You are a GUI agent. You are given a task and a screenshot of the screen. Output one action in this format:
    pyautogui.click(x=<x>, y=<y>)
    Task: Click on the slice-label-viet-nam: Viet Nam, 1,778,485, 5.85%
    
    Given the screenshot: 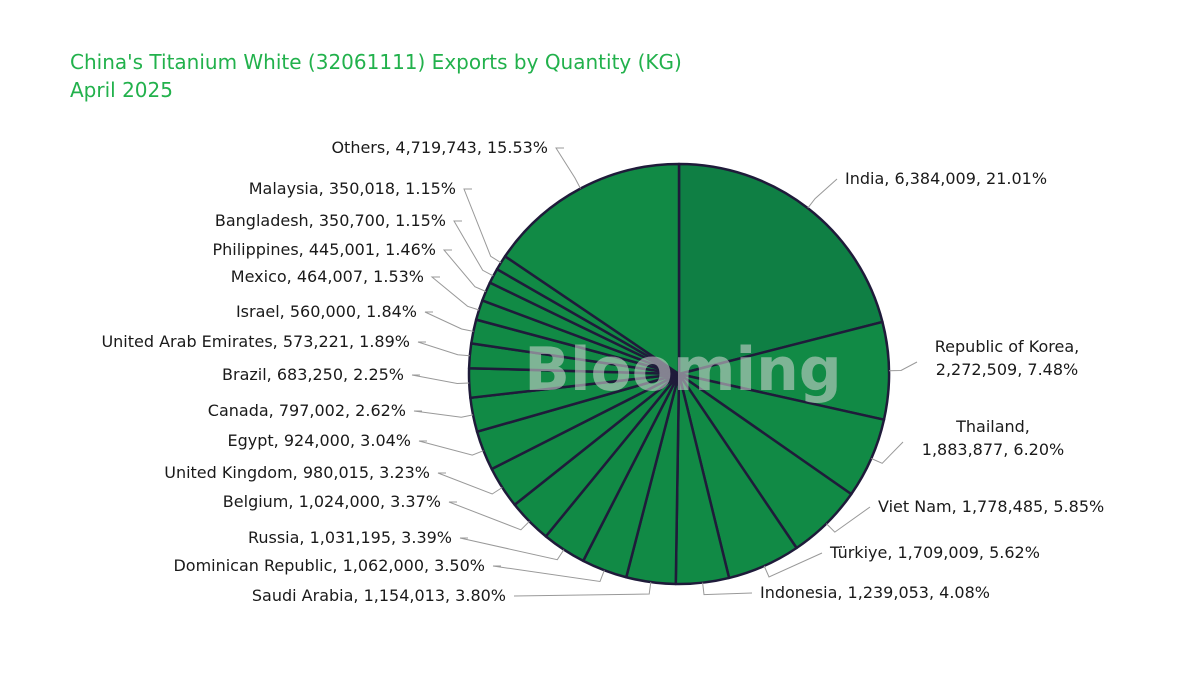 What is the action you would take?
    pyautogui.click(x=991, y=506)
    